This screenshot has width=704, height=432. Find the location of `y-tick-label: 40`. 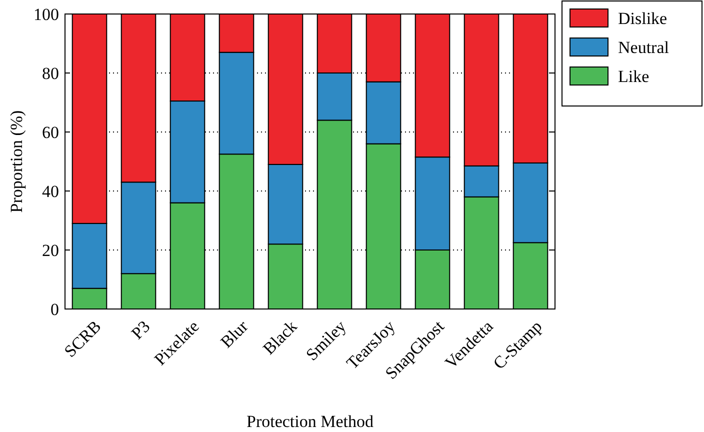

y-tick-label: 40 is located at coordinates (50, 191).